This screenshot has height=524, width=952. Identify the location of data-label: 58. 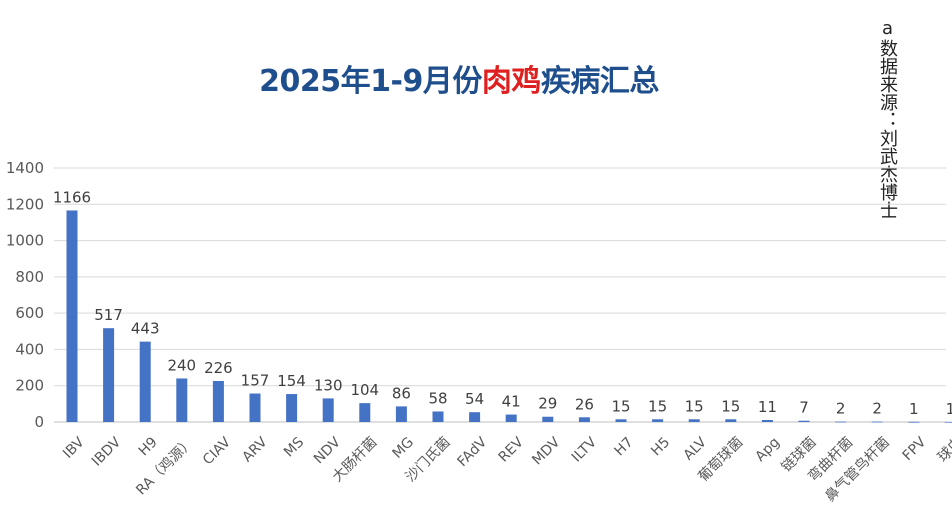
(437, 398).